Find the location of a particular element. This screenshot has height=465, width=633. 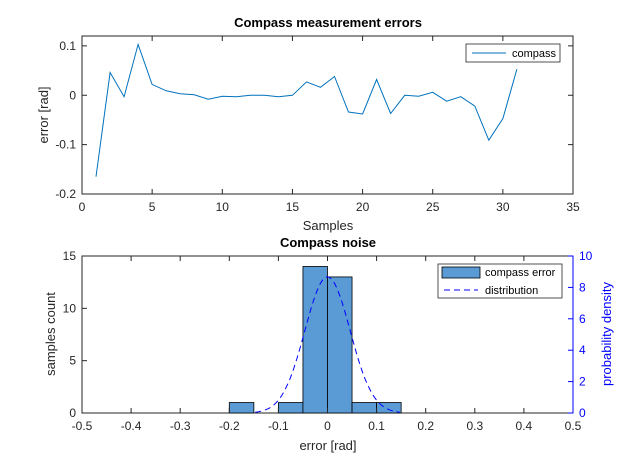

x-tick-label: -0.5 is located at coordinates (82, 426).